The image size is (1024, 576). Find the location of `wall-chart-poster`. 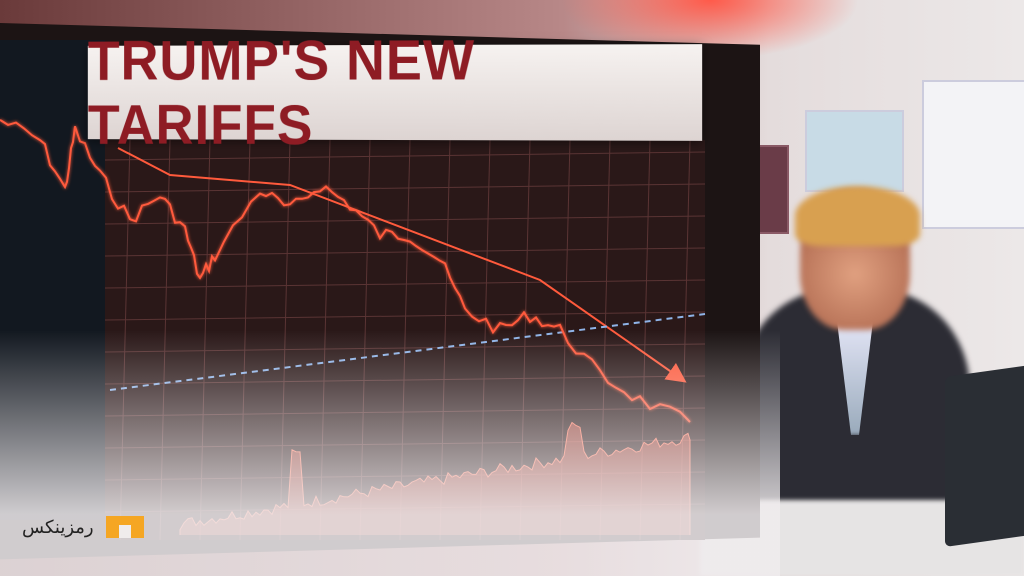

wall-chart-poster is located at coordinates (973, 154).